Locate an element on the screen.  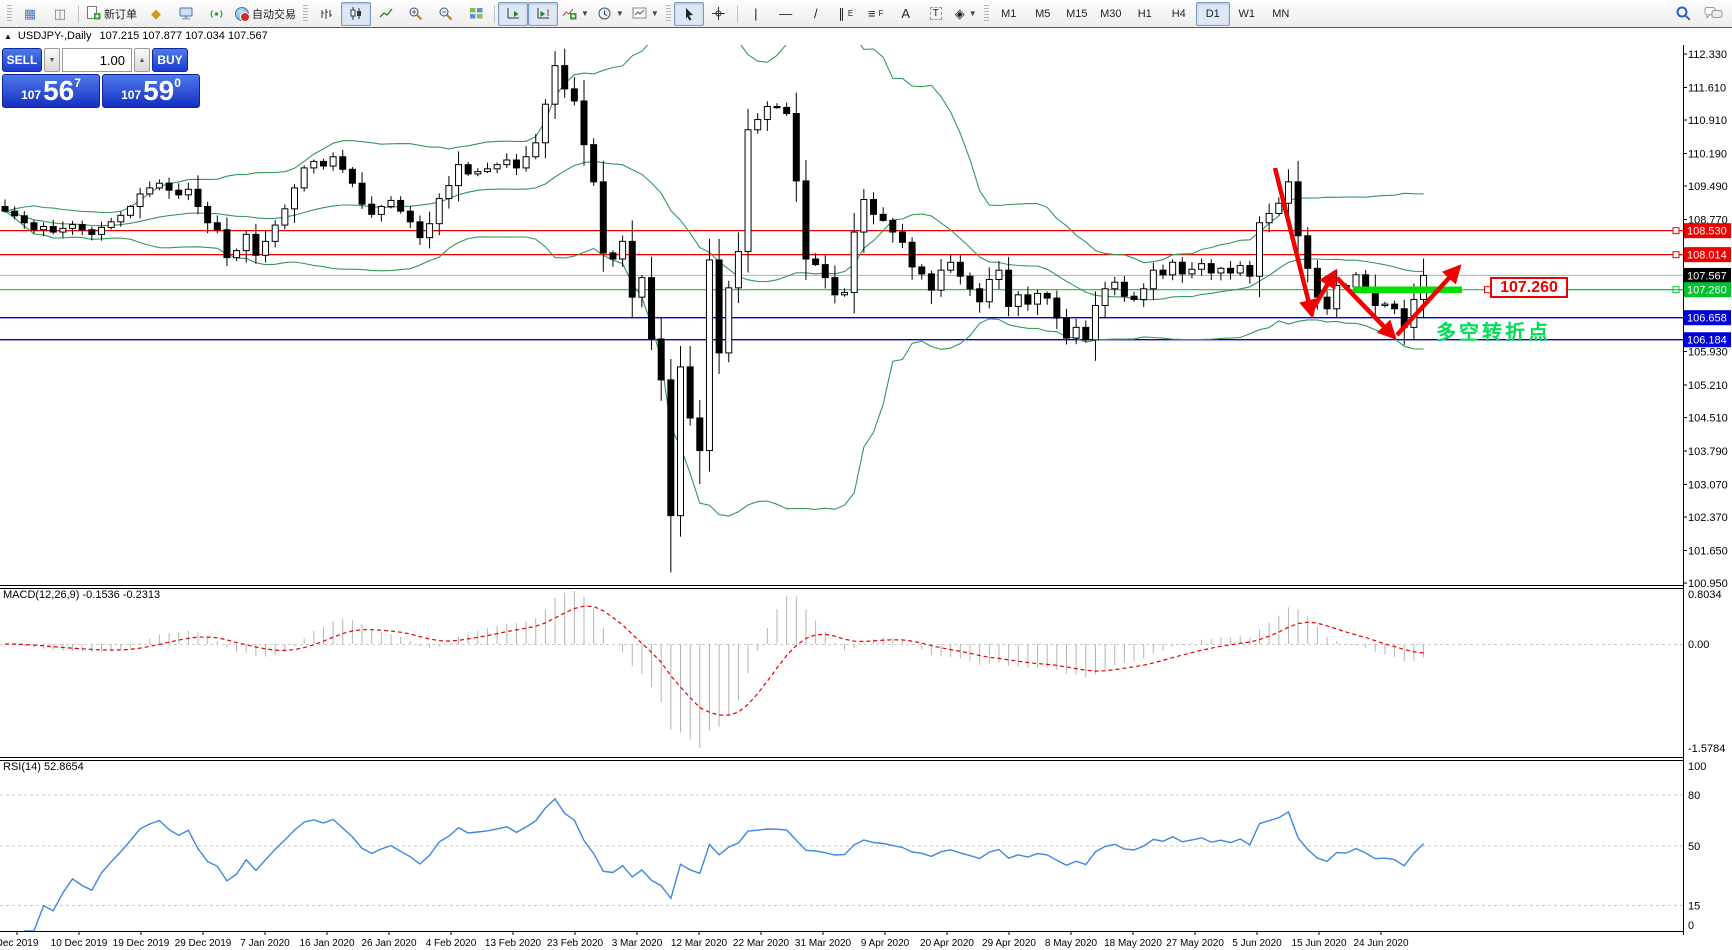
auto-scroll-button is located at coordinates (513, 13).